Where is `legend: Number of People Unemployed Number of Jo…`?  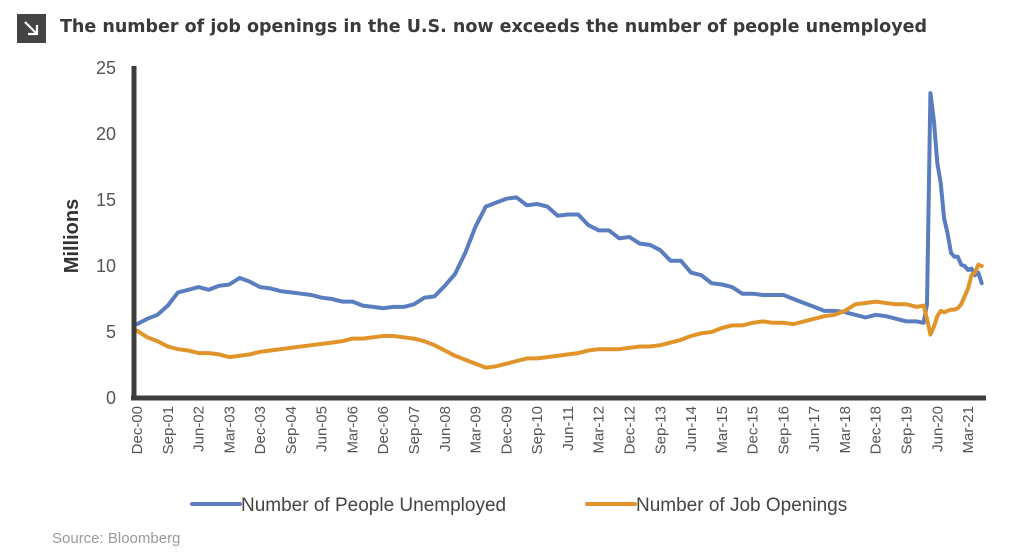
legend: Number of People Unemployed Number of Jo… is located at coordinates (518, 505).